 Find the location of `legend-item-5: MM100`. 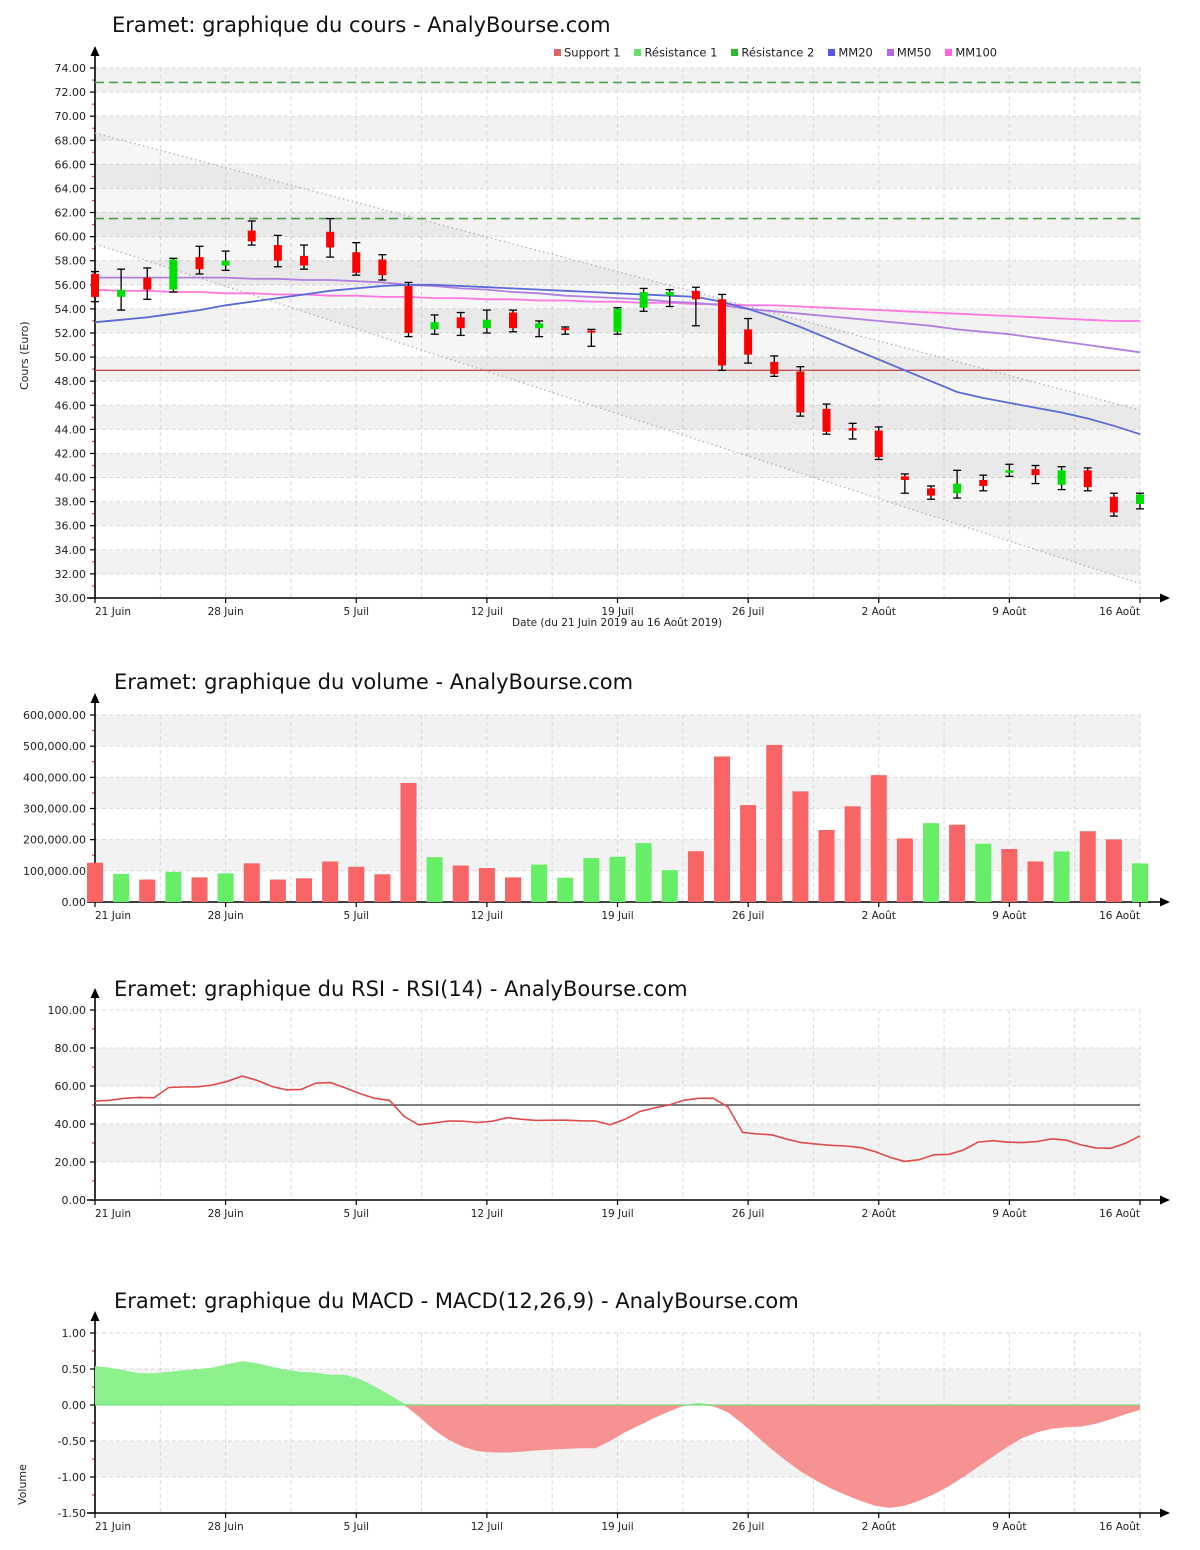

legend-item-5: MM100 is located at coordinates (971, 52).